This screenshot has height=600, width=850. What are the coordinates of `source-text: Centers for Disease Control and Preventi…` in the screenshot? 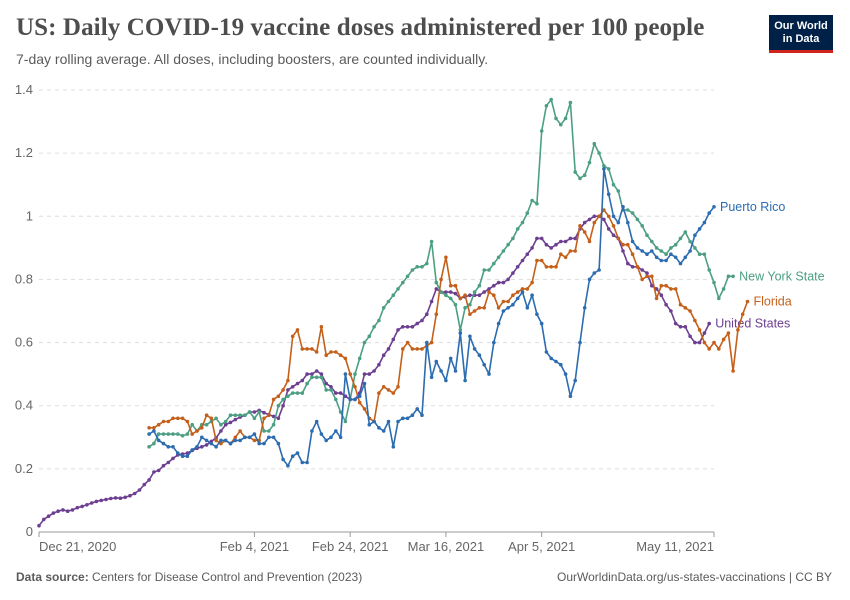 It's located at (227, 577).